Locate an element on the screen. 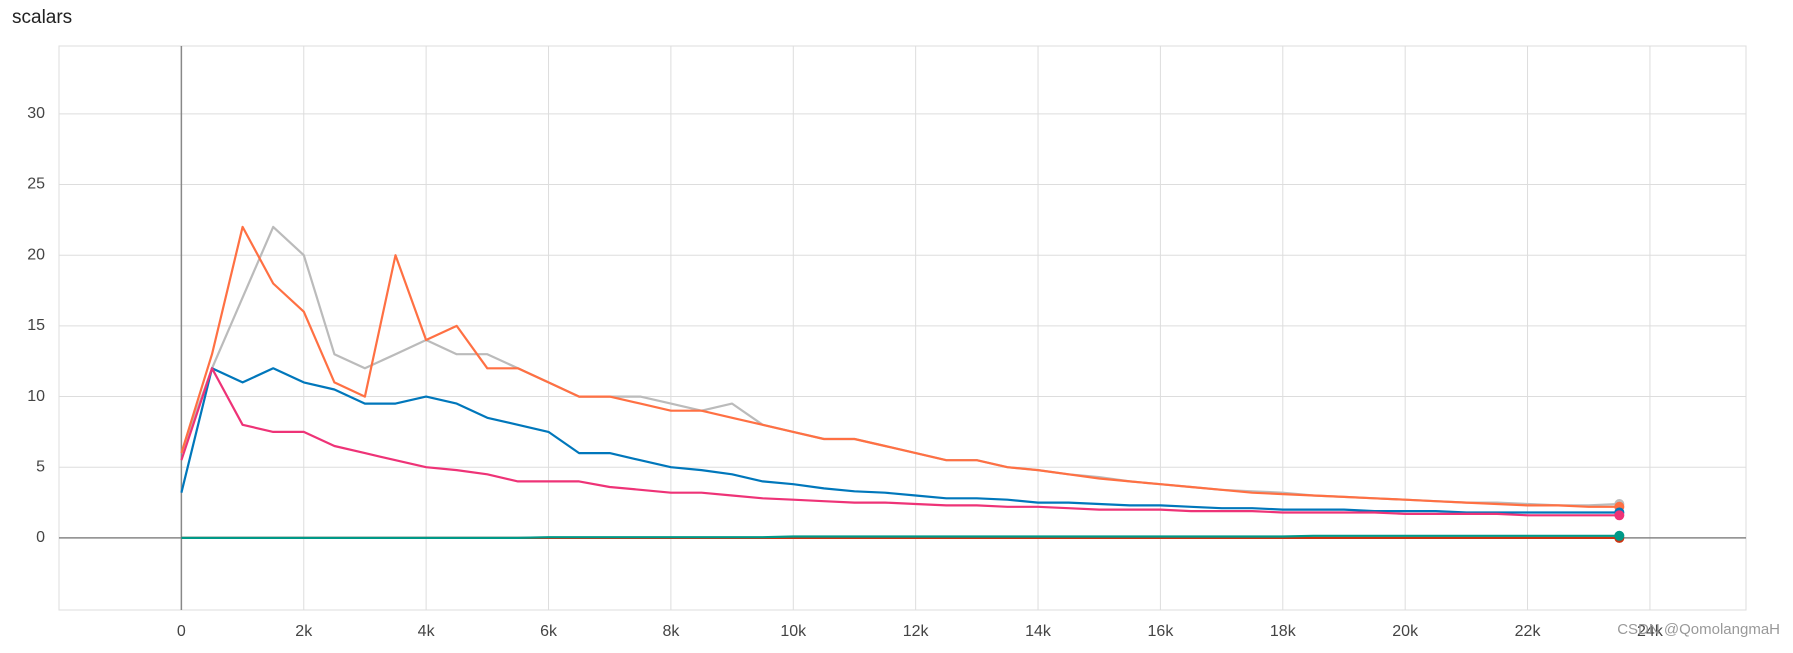 This screenshot has height=653, width=1793. y-tick-label: 25 is located at coordinates (36, 184).